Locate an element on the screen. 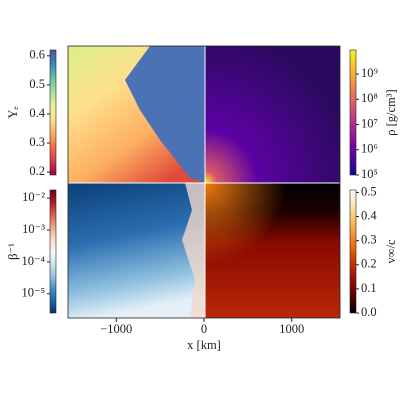 The image size is (400, 405). x-tick-label: −1000 is located at coordinates (116, 329).